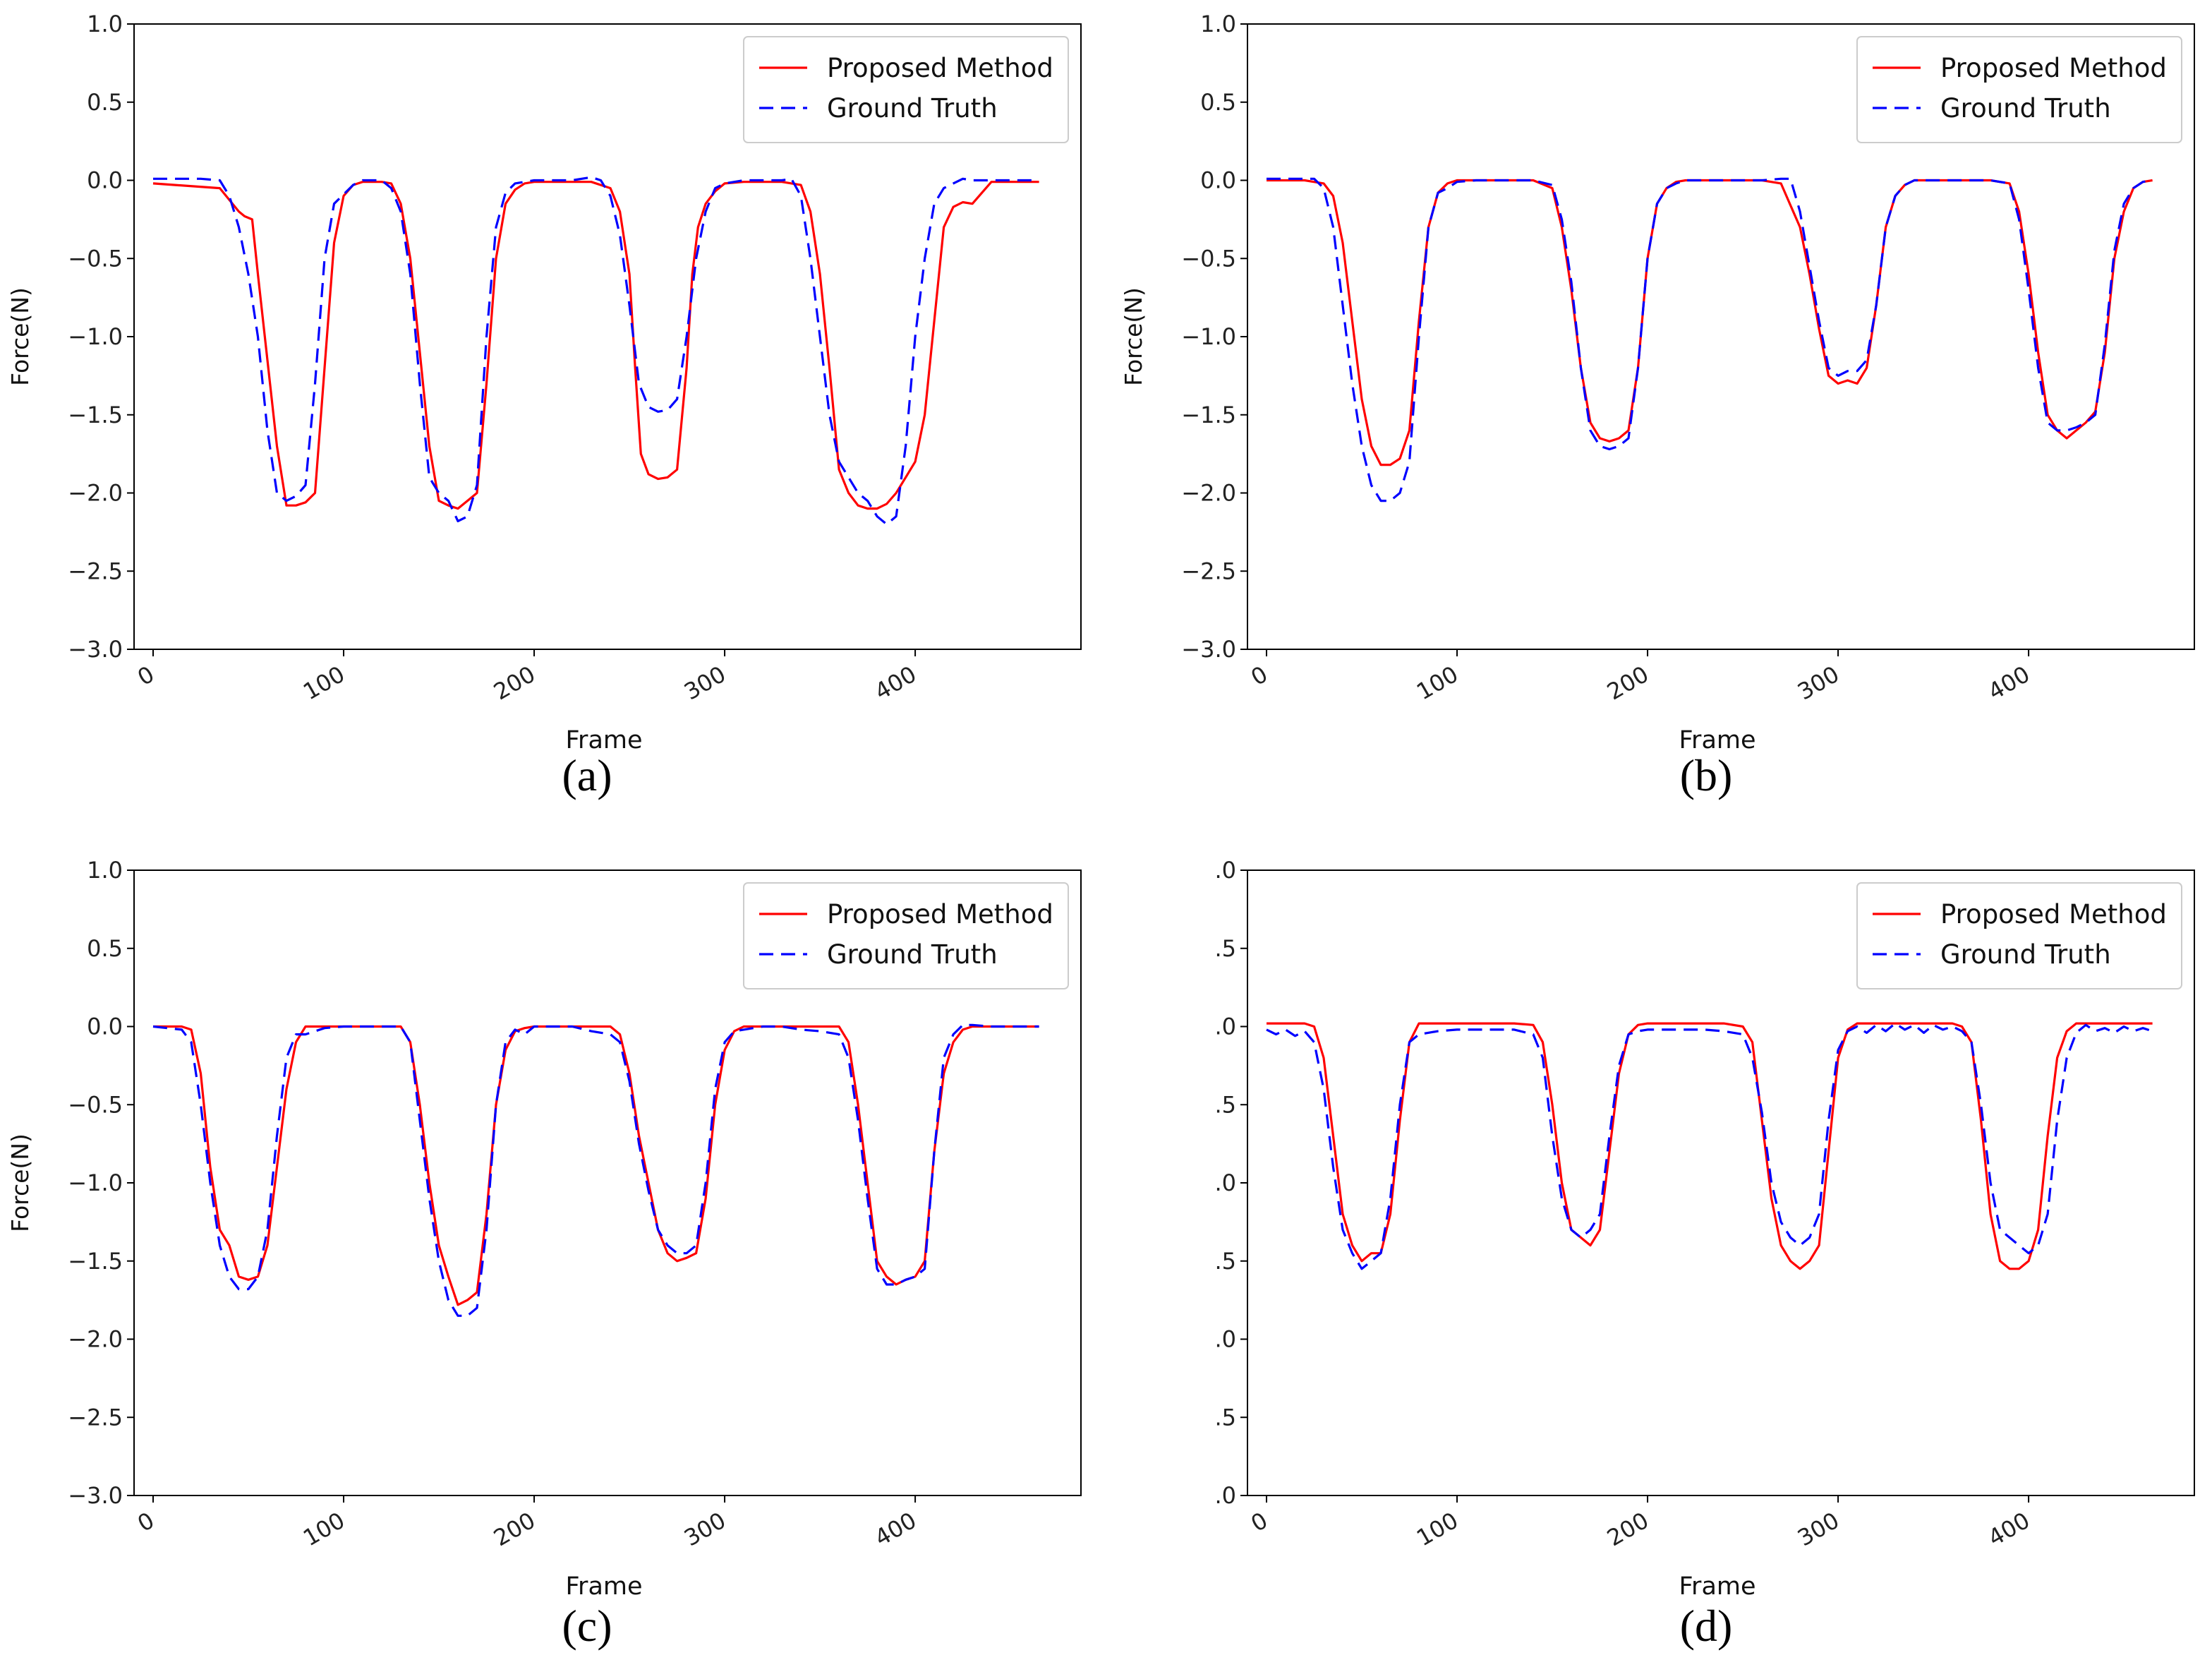 This screenshot has height=1679, width=2212. I want to click on panel-caption: (c), so click(587, 1626).